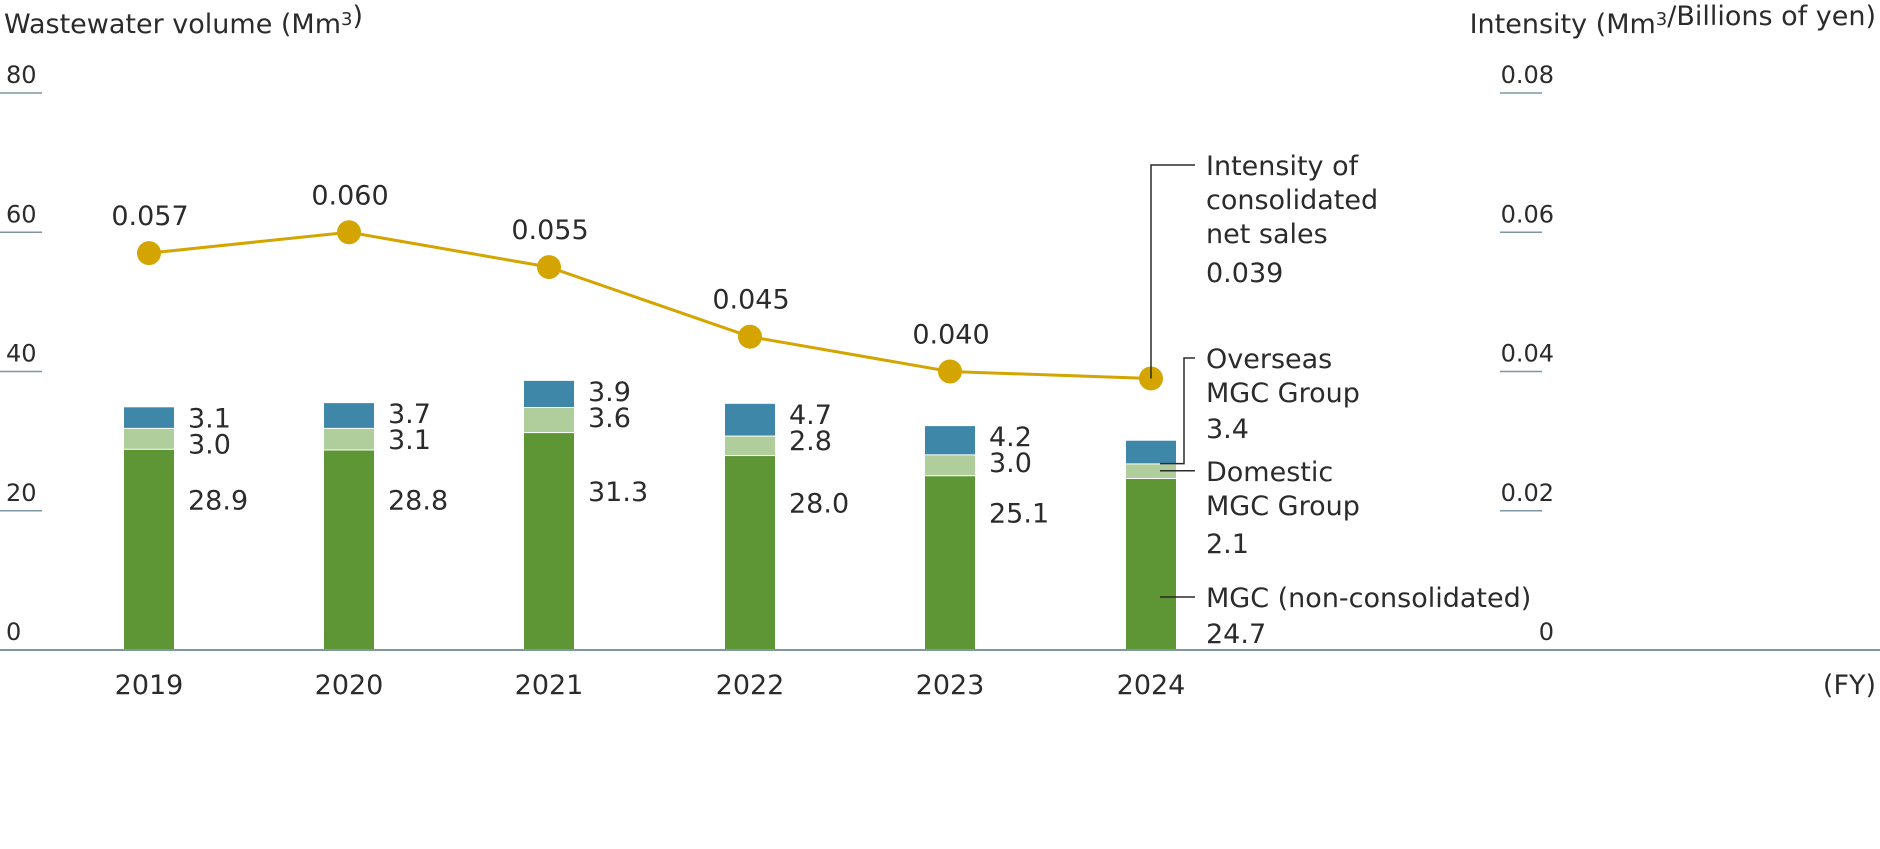 The width and height of the screenshot is (1880, 849). Describe the element at coordinates (1368, 598) in the screenshot. I see `legend-mgc: MGC (non-consolidated)` at that location.